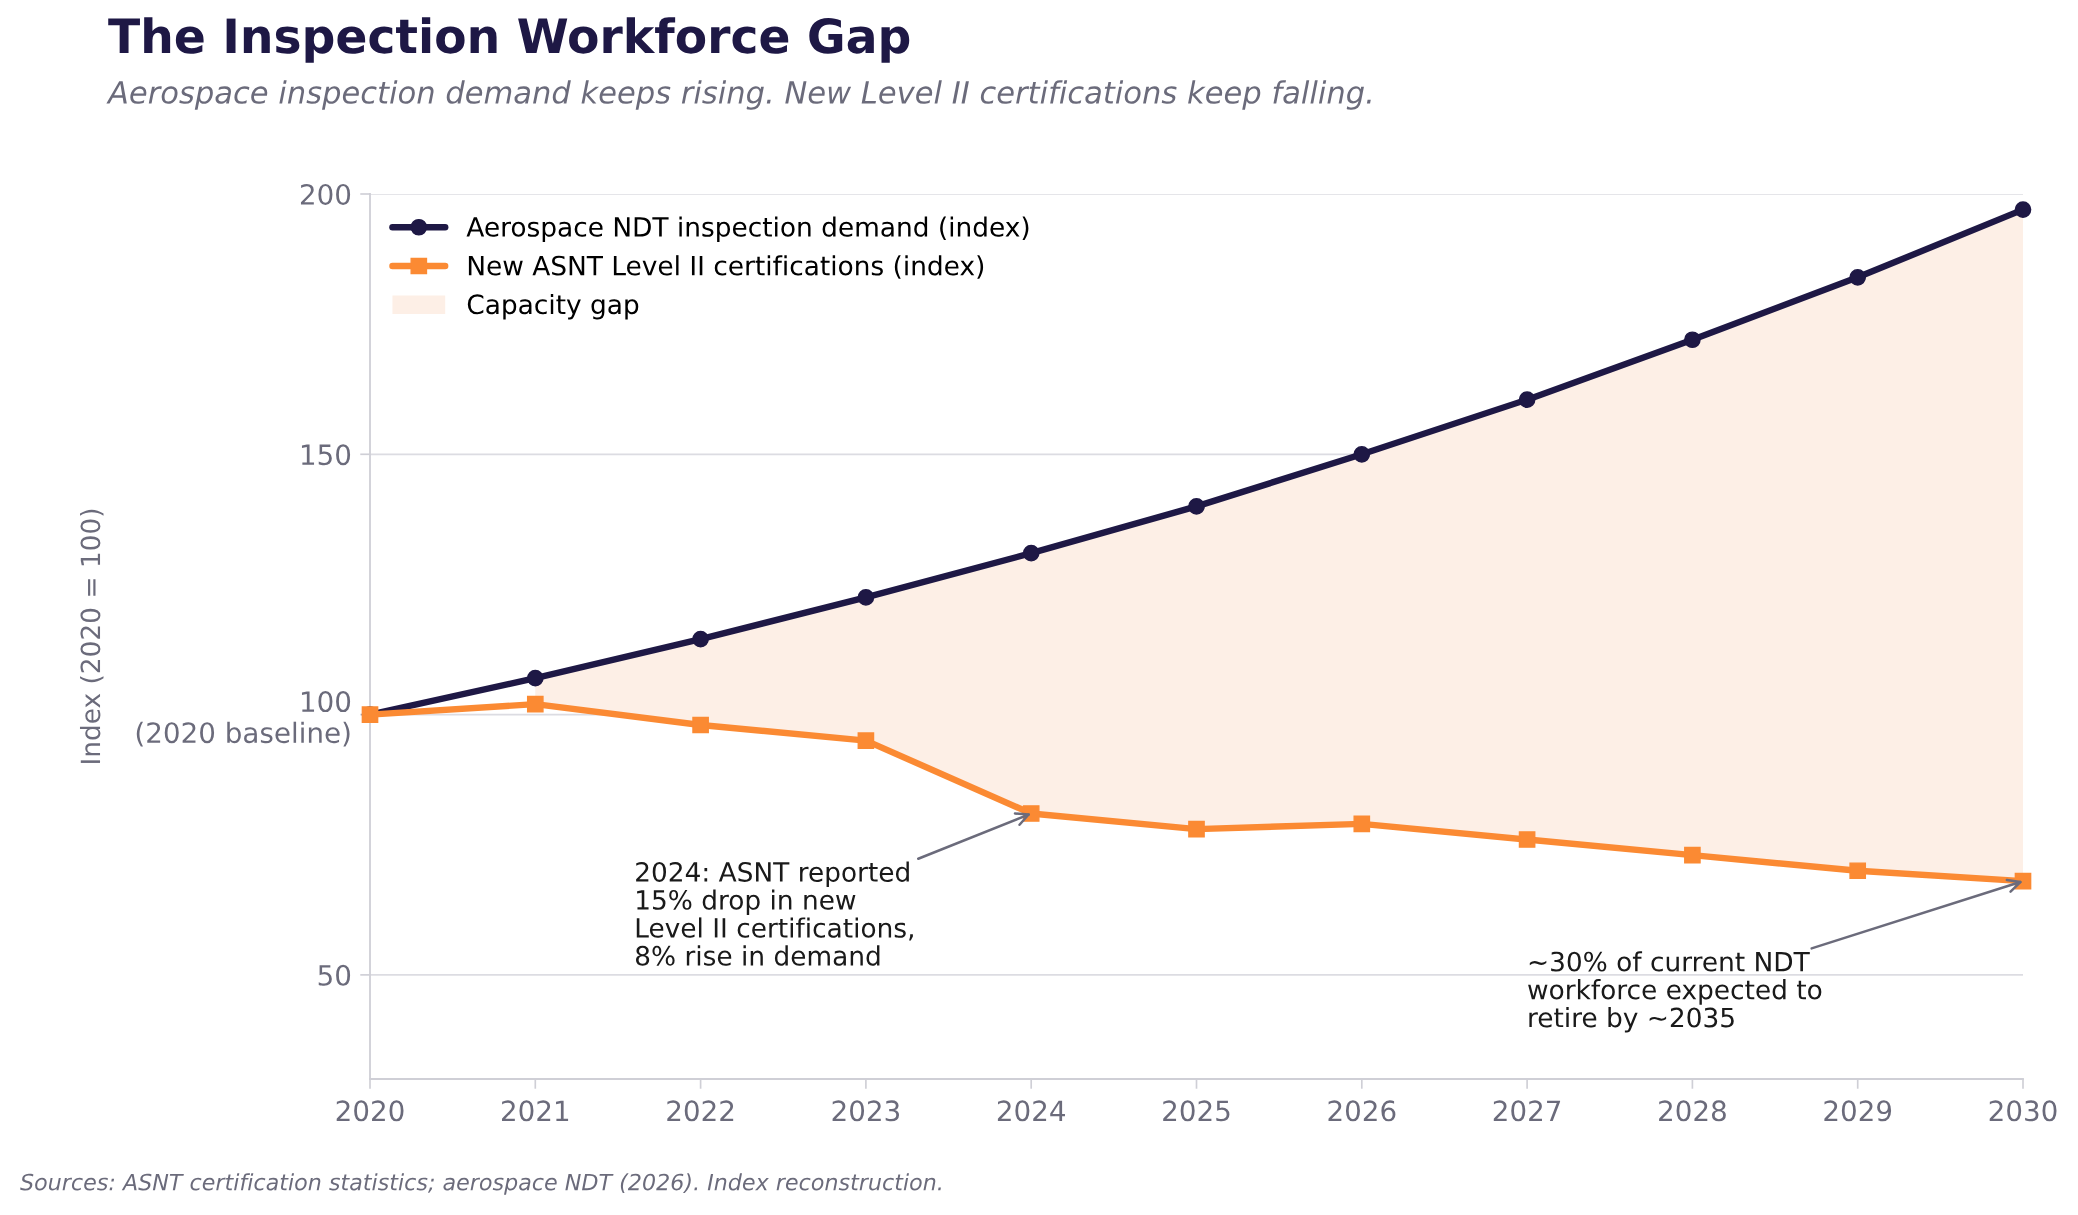 The width and height of the screenshot is (2078, 1215). Describe the element at coordinates (747, 229) in the screenshot. I see `legend-label: Aerospace NDT inspection demand (index)` at that location.